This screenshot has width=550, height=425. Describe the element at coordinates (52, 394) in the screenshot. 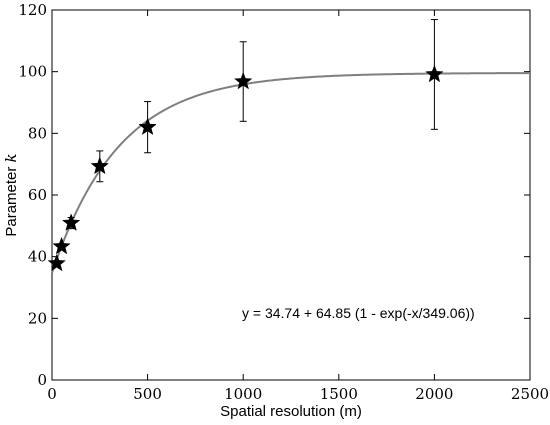

I see `x-tick-label-0: 0` at that location.